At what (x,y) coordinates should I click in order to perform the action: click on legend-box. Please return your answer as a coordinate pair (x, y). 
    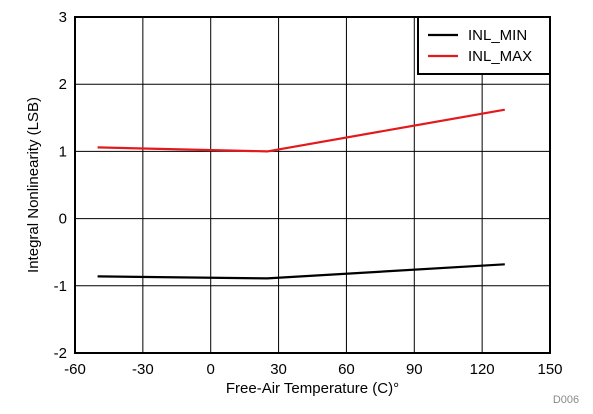
    Looking at the image, I should click on (484, 45).